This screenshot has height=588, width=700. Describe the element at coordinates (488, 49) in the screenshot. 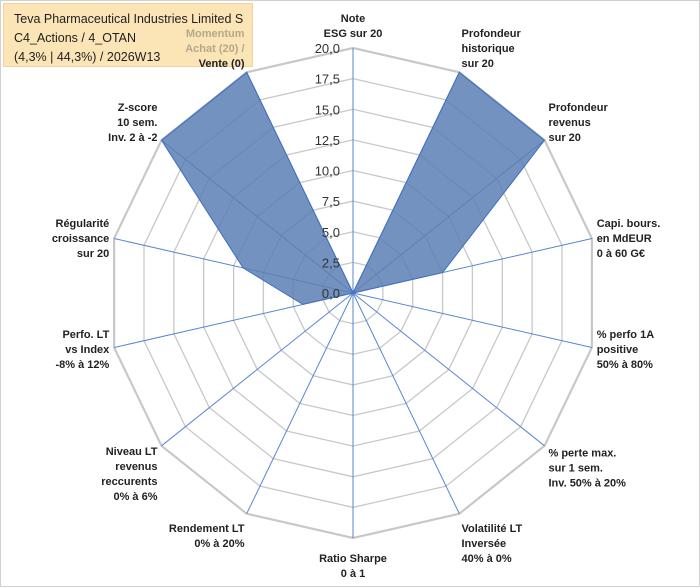

I see `axis-label-line: historique` at that location.